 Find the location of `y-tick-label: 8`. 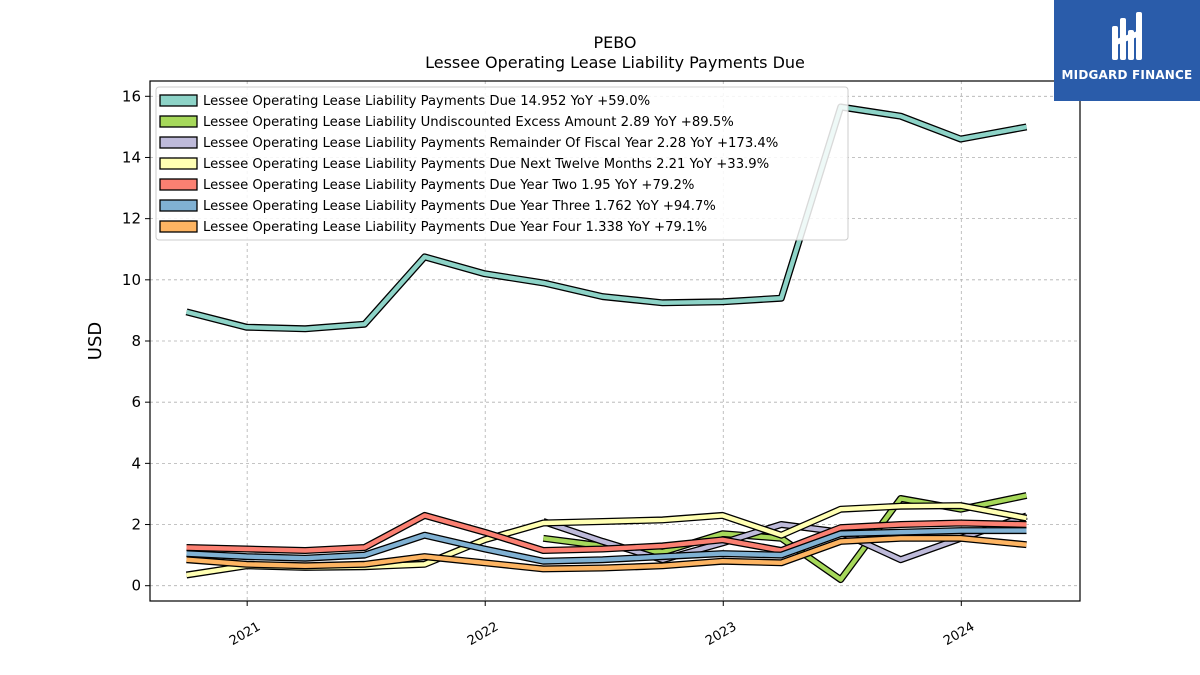

y-tick-label: 8 is located at coordinates (136, 341).